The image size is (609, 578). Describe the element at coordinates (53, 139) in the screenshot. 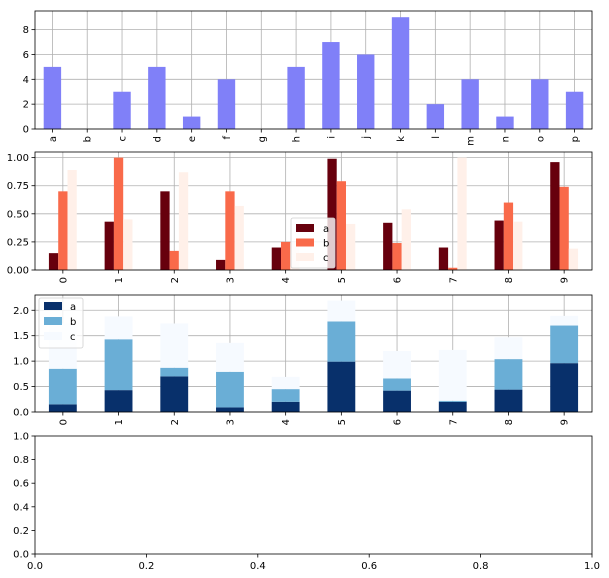

I see `x-tick-label: a` at that location.